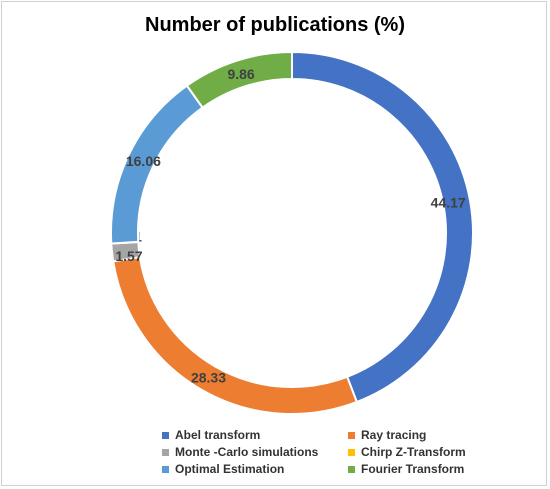 The image size is (550, 489). What do you see at coordinates (143, 161) in the screenshot?
I see `data-label: 16.06` at bounding box center [143, 161].